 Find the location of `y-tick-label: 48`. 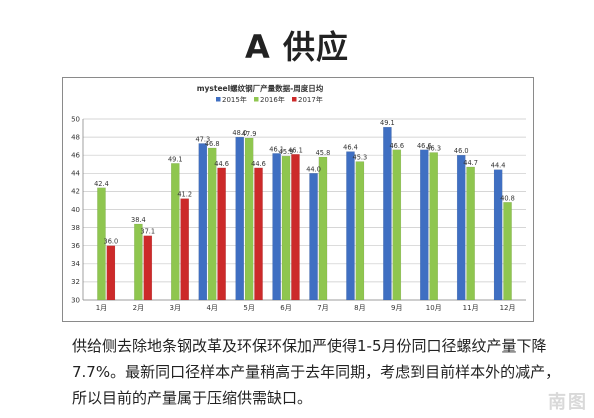

y-tick-label: 48 is located at coordinates (75, 137).